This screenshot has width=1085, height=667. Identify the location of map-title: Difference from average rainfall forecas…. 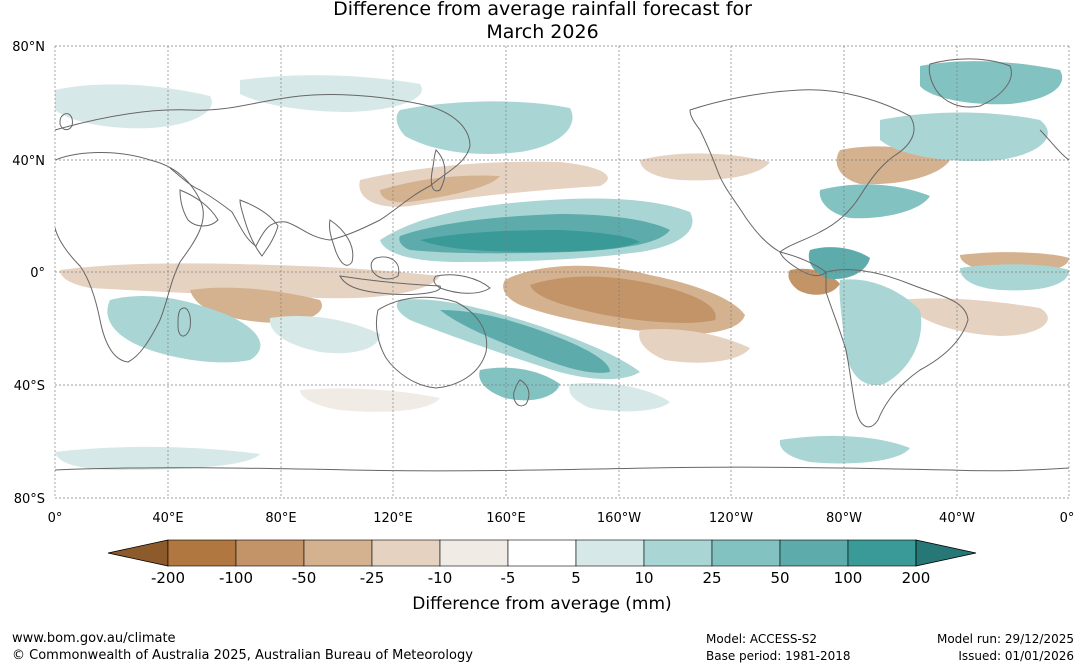
(542, 22).